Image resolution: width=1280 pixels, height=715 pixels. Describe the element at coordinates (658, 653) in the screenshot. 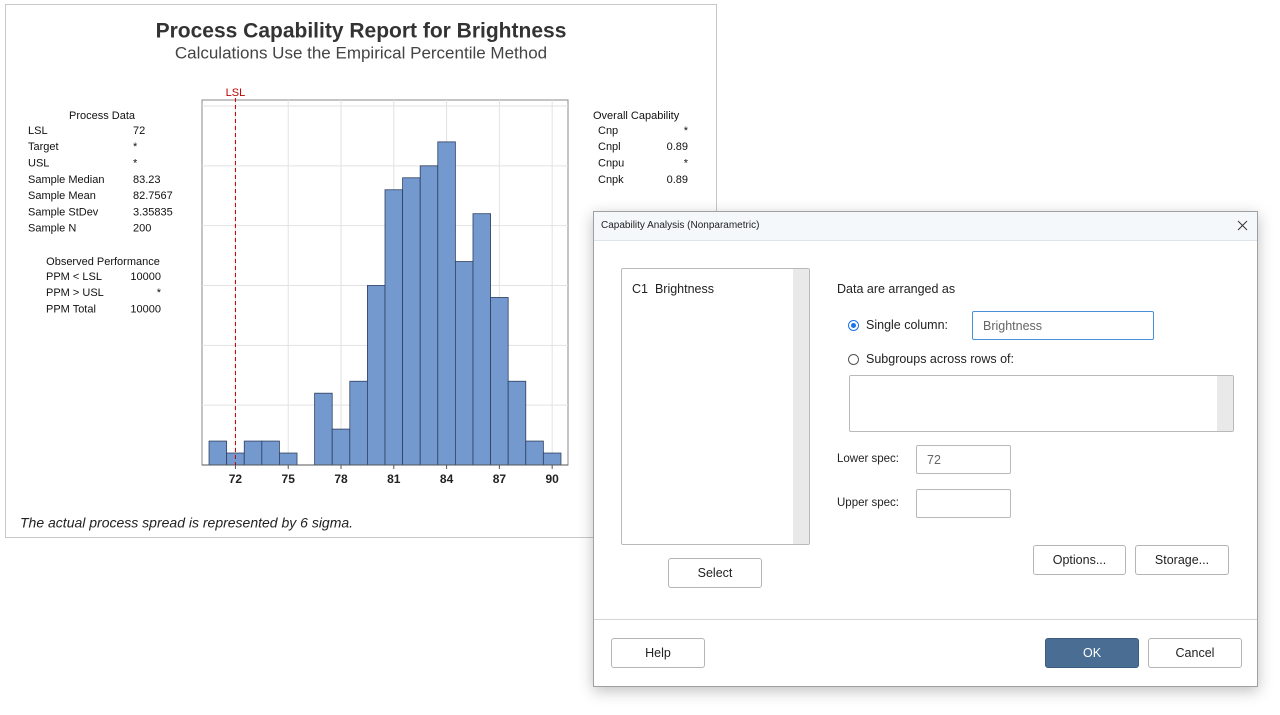

I see `help-button: Help` at that location.